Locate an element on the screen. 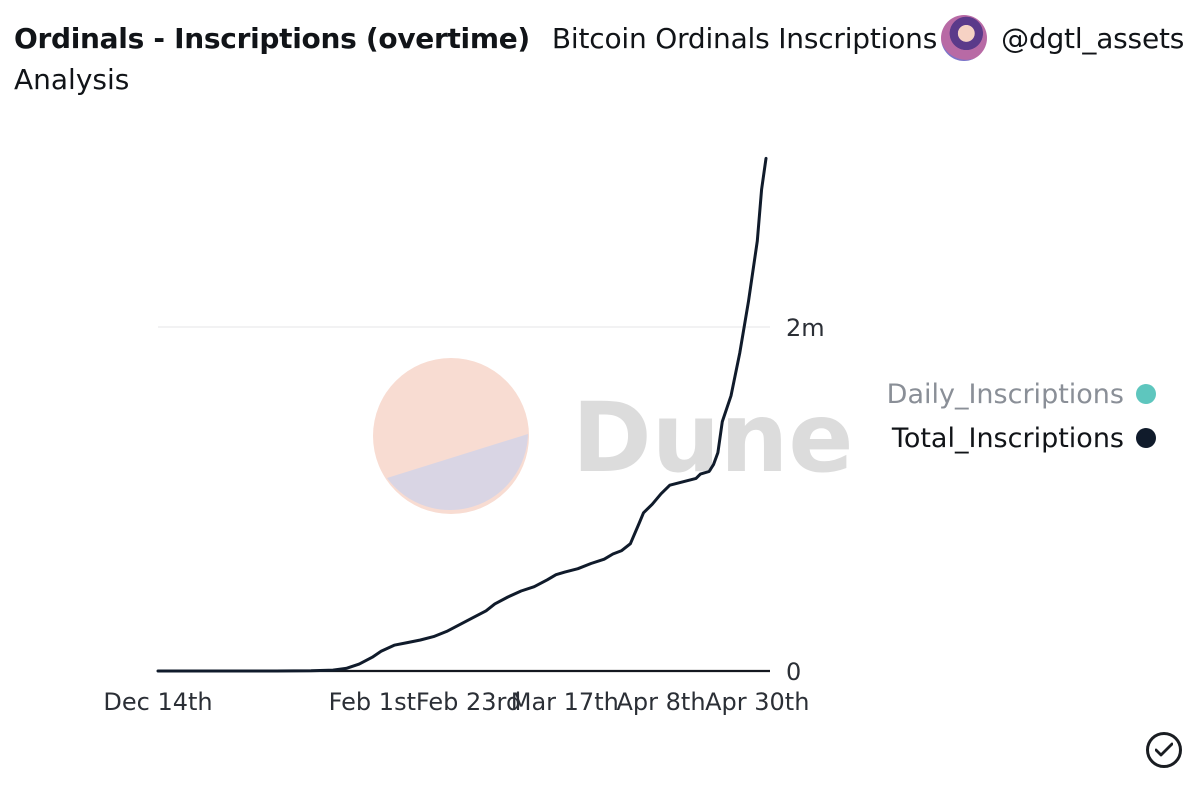  user-avatar-icon is located at coordinates (964, 38).